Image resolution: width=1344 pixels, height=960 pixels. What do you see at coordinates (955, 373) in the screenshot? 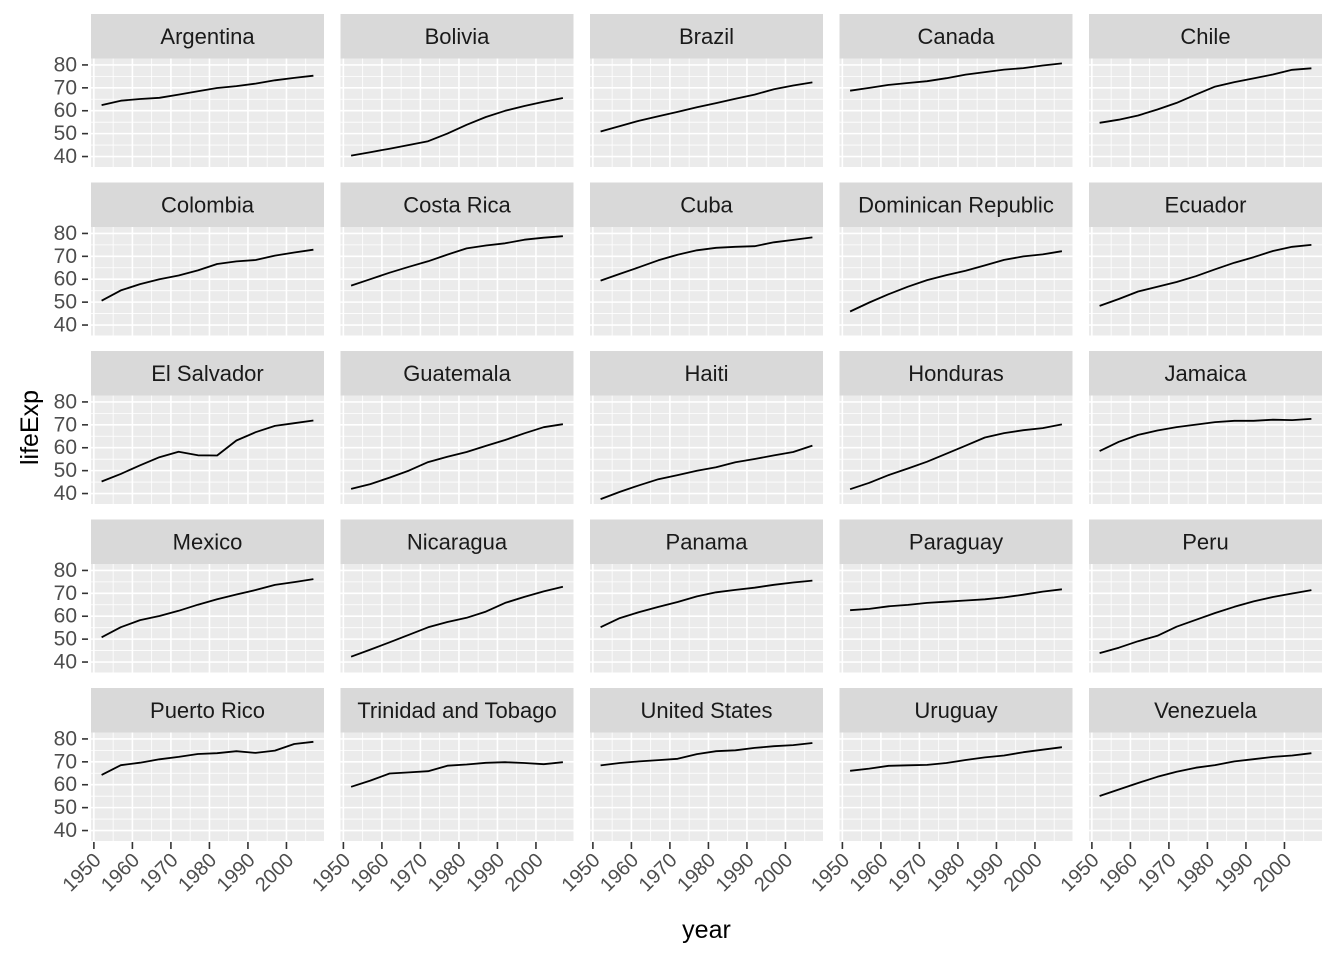
I see `facet-title: Honduras` at bounding box center [955, 373].